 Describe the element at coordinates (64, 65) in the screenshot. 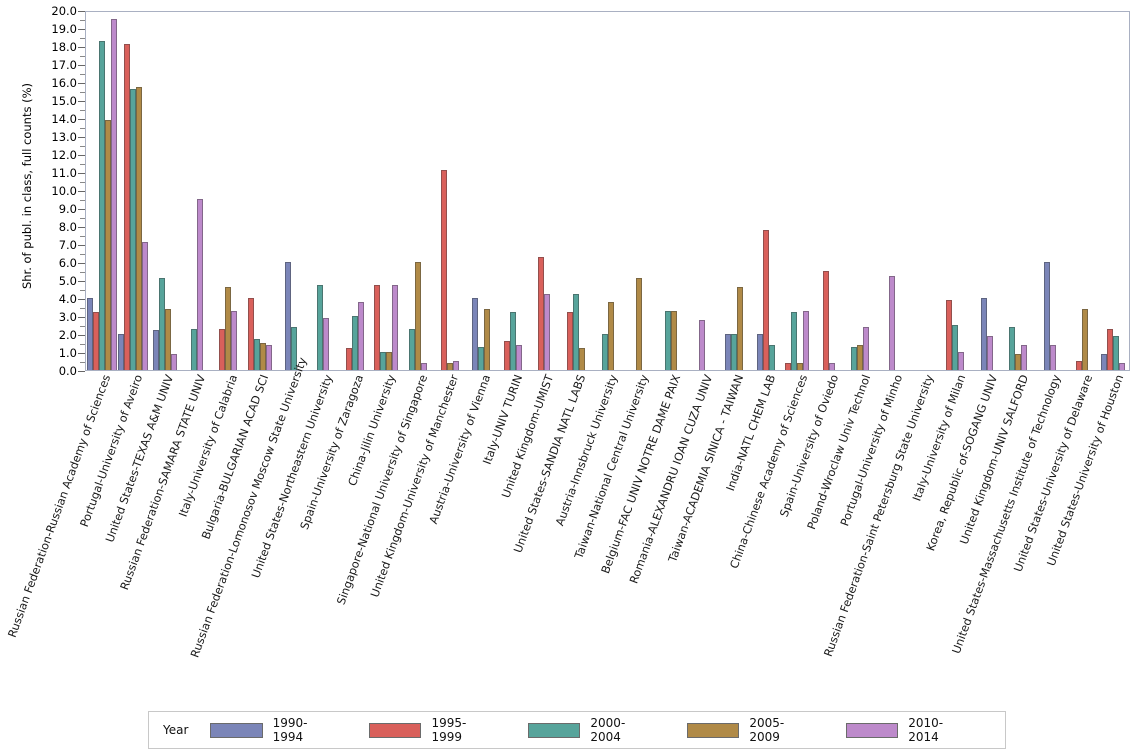

I see `y-tick-label: 17.0` at that location.